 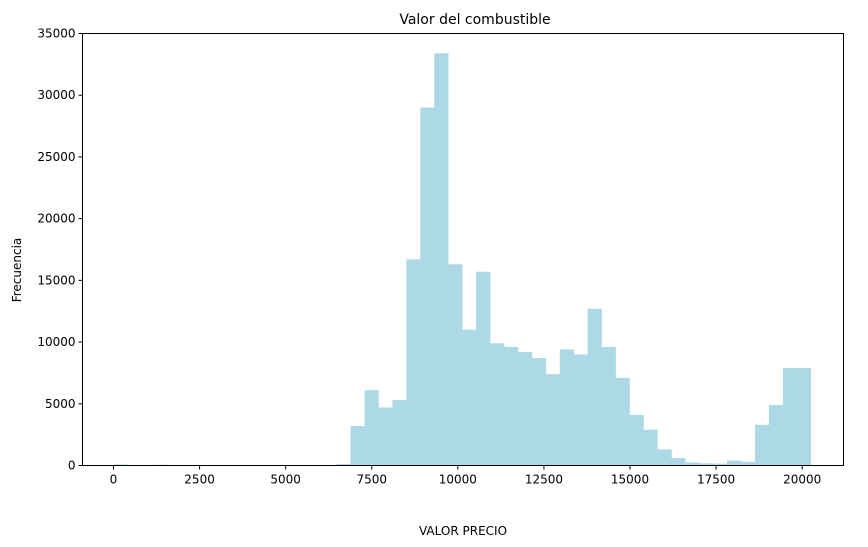 I want to click on y-tick-label: 10000, so click(x=56, y=342).